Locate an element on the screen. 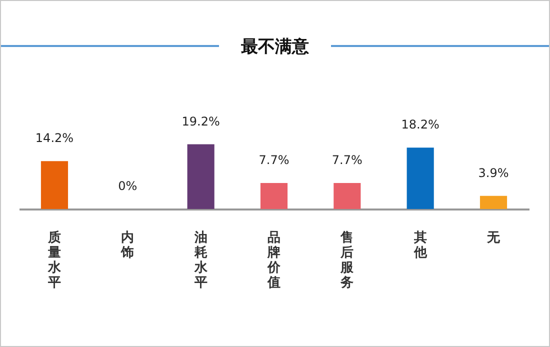 This screenshot has height=347, width=550. x-tick-label: 质量水平 is located at coordinates (54, 260).